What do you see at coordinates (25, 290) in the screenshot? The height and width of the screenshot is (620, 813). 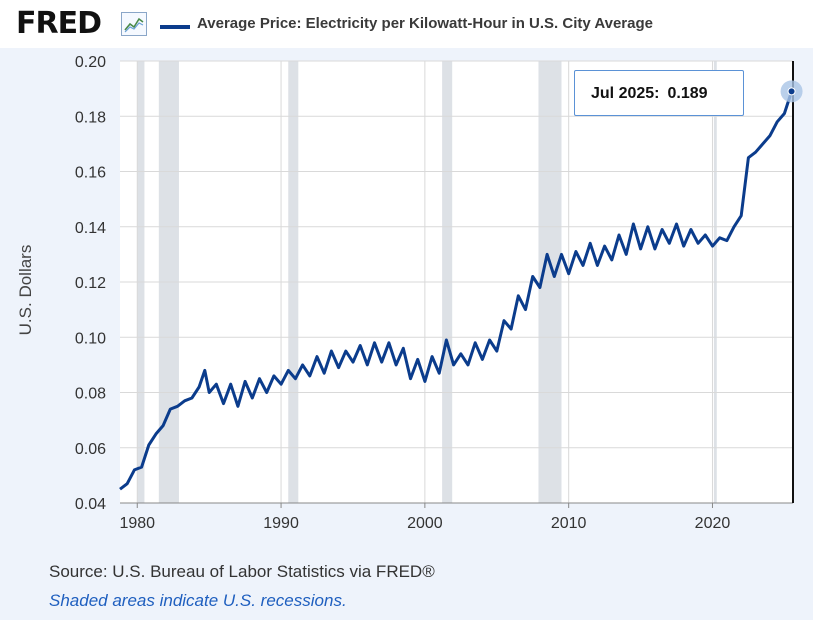 I see `y-axis-label: U.S. Dollars` at bounding box center [25, 290].